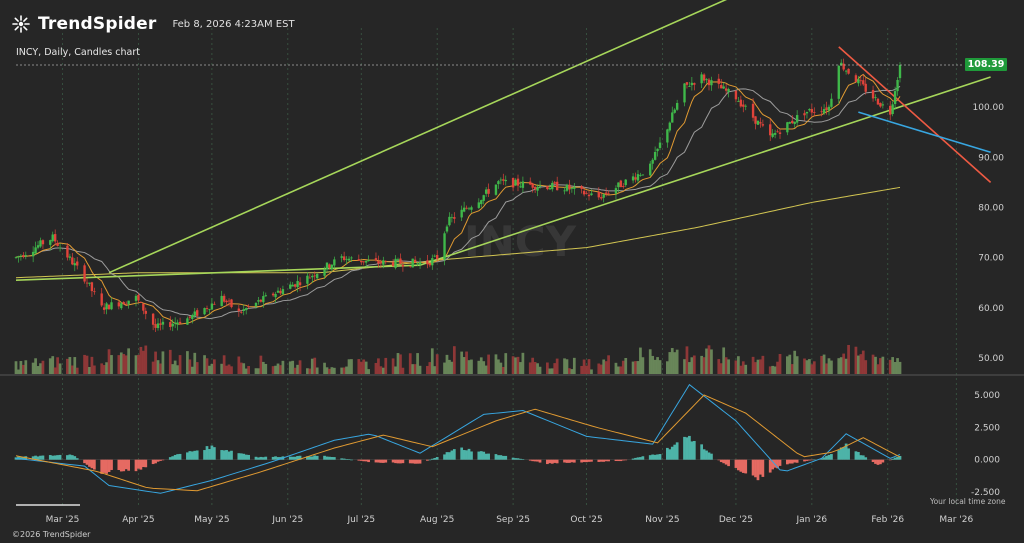  What do you see at coordinates (986, 64) in the screenshot?
I see `last-price-badge: 108.39` at bounding box center [986, 64].